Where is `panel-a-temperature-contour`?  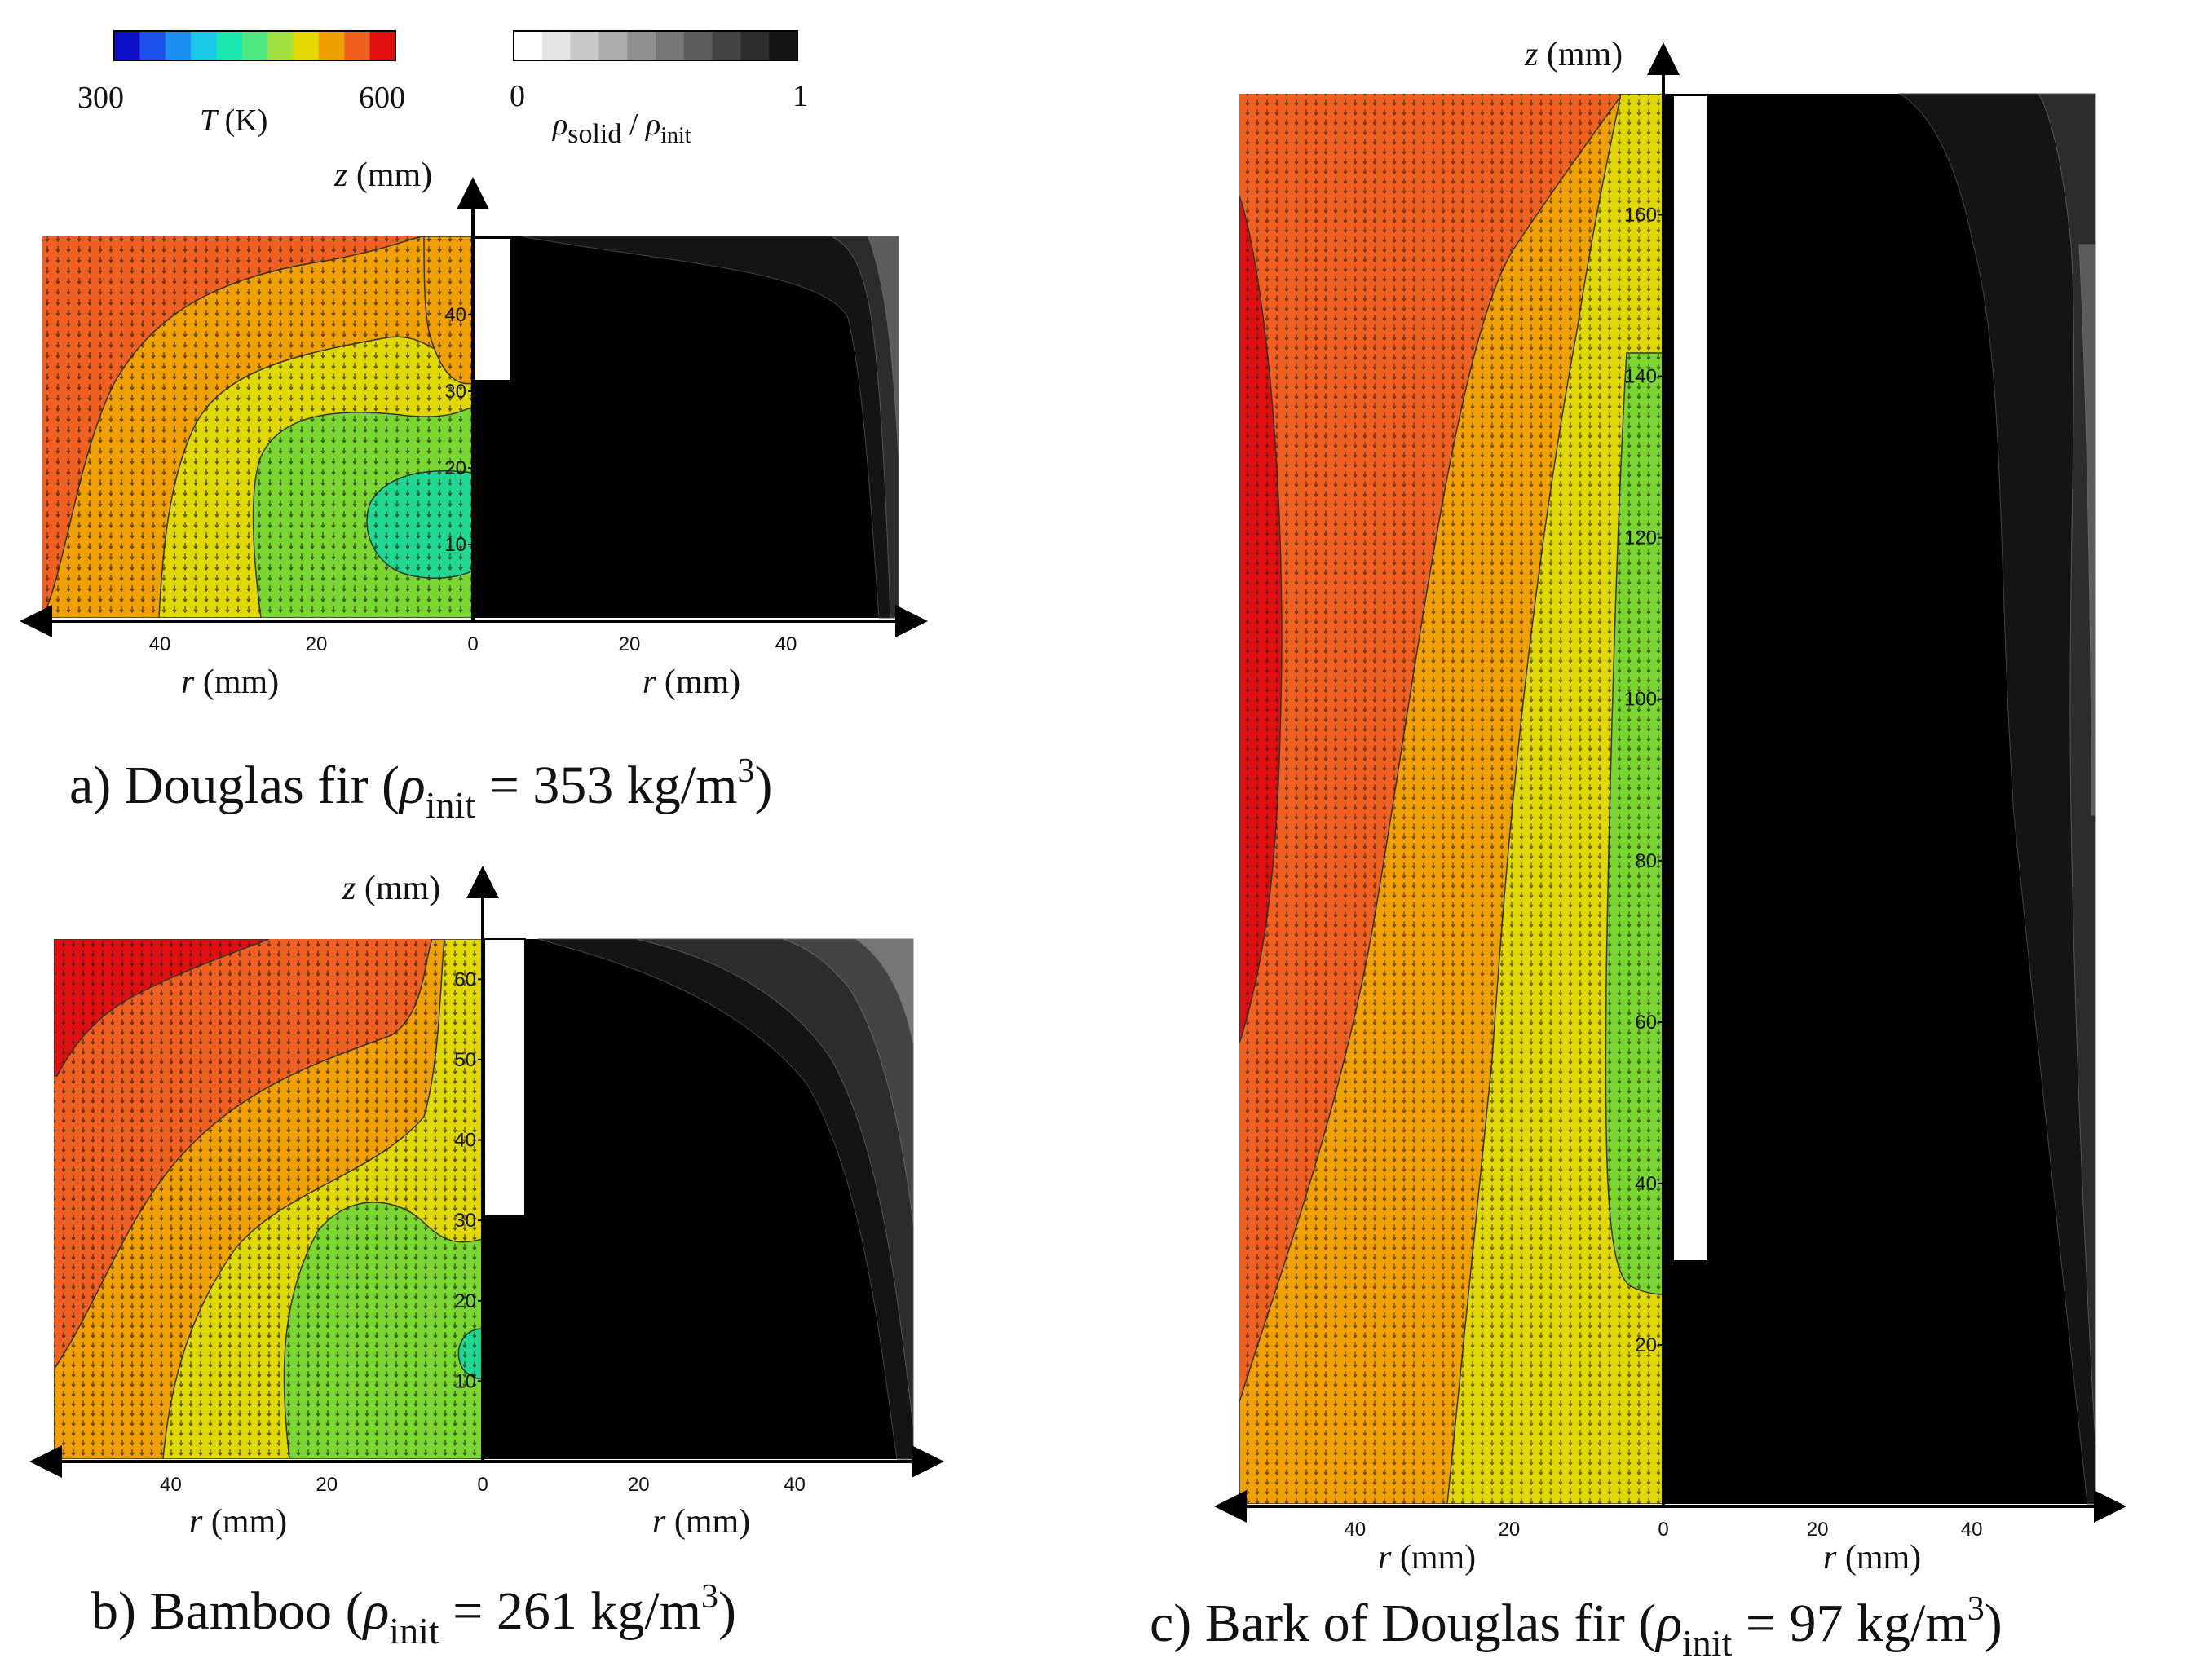
panel-a-temperature-contour is located at coordinates (257, 427).